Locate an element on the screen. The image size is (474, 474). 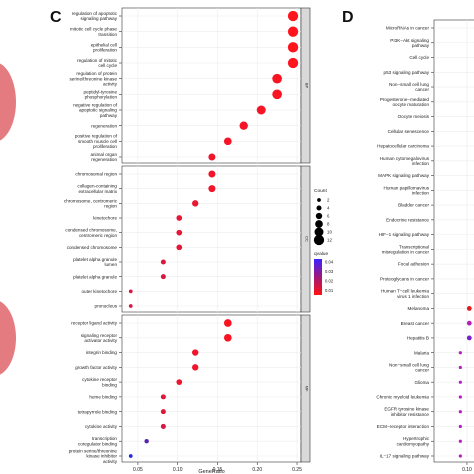
y-tick-label: PI3K−Akt signaling pathway is located at coordinates (409, 43).